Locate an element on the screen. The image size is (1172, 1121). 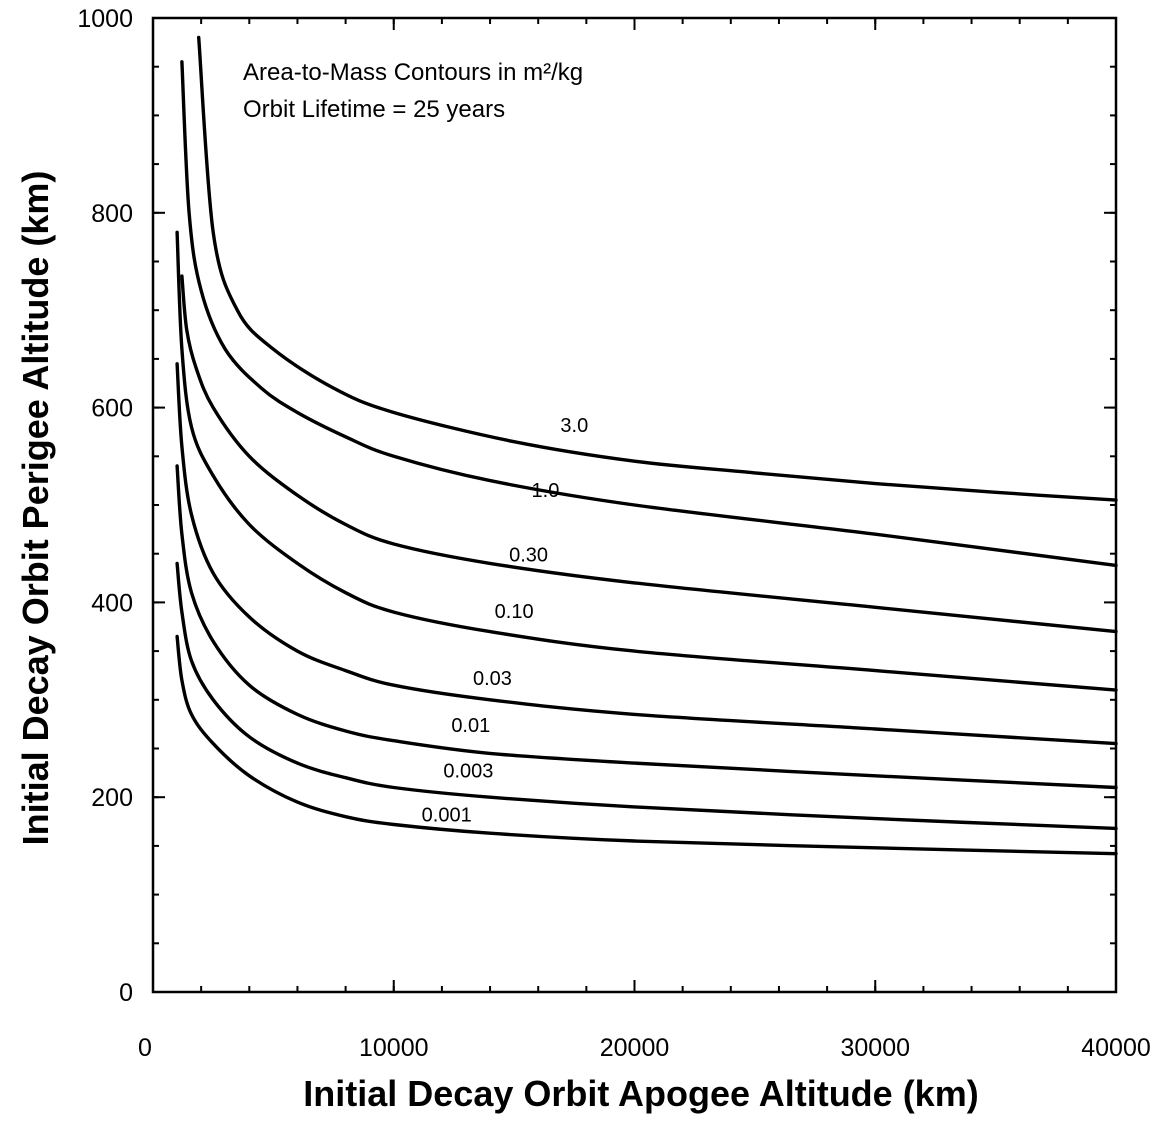
series-label-3.0: 3.0 is located at coordinates (574, 426).